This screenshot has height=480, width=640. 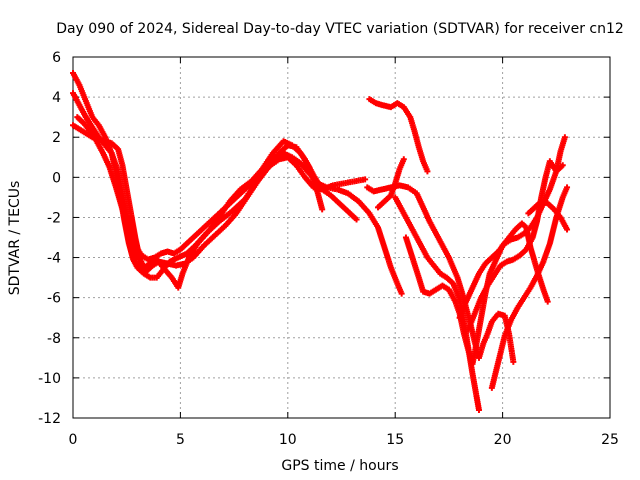 What do you see at coordinates (56, 138) in the screenshot?
I see `y-tick-label: 2` at bounding box center [56, 138].